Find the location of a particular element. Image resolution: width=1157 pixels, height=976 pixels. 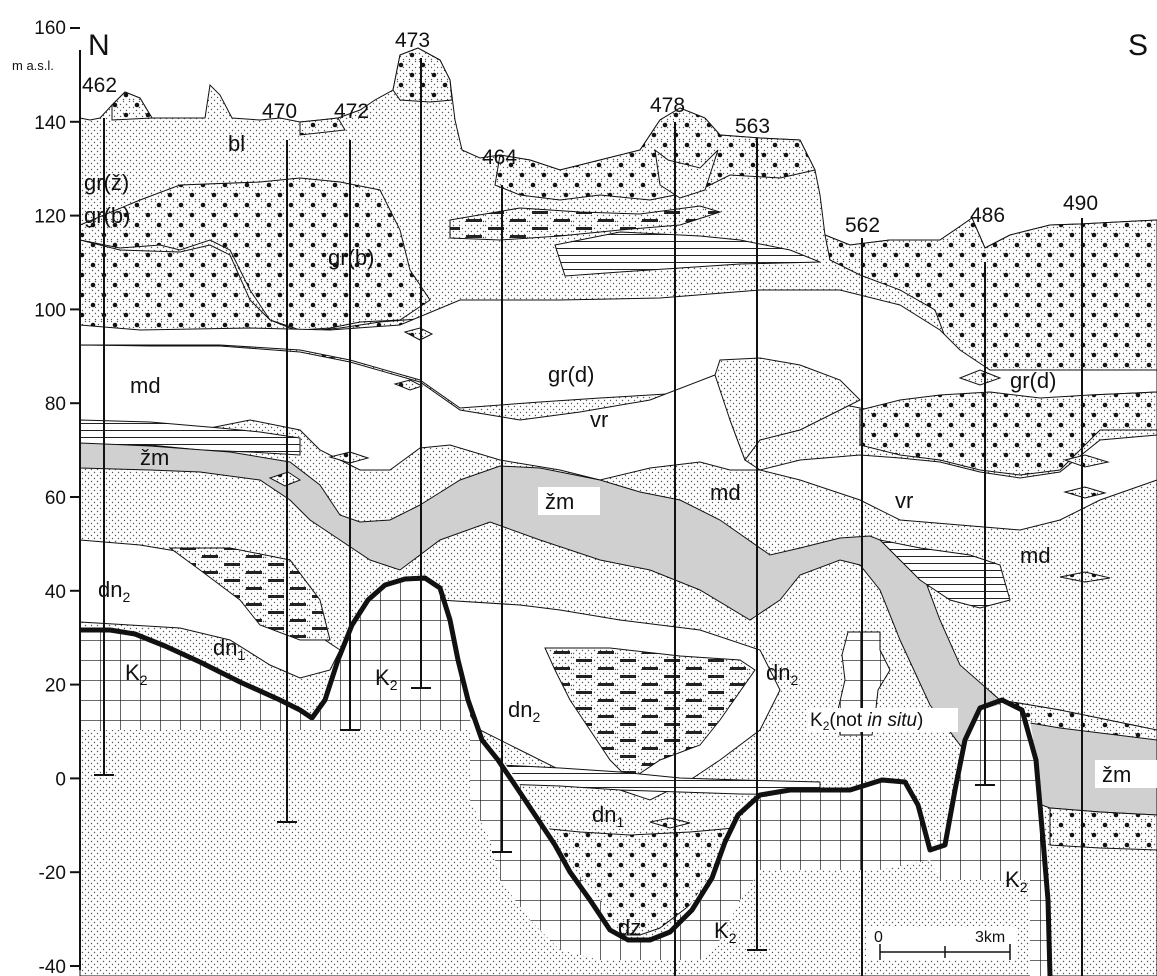

clay-upper-center is located at coordinates (585, 223).